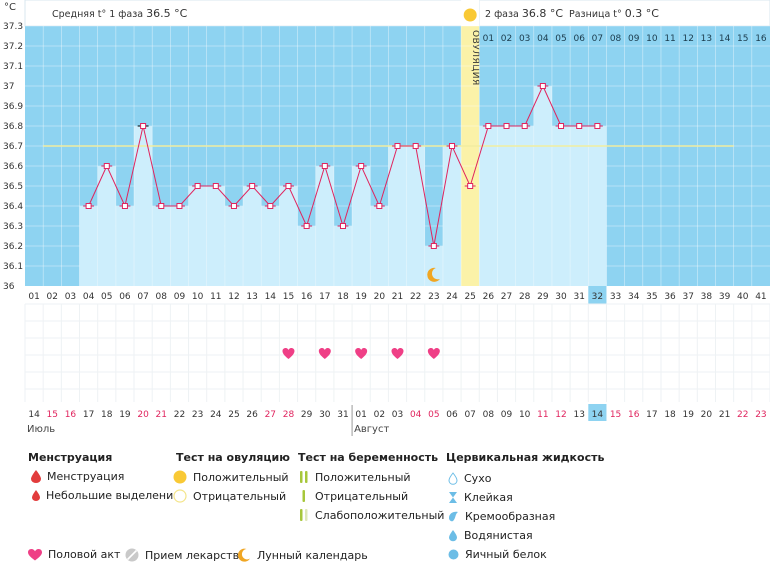  What do you see at coordinates (355, 477) in the screenshot?
I see `legend-pregnancy-positive: Положительный` at bounding box center [355, 477].